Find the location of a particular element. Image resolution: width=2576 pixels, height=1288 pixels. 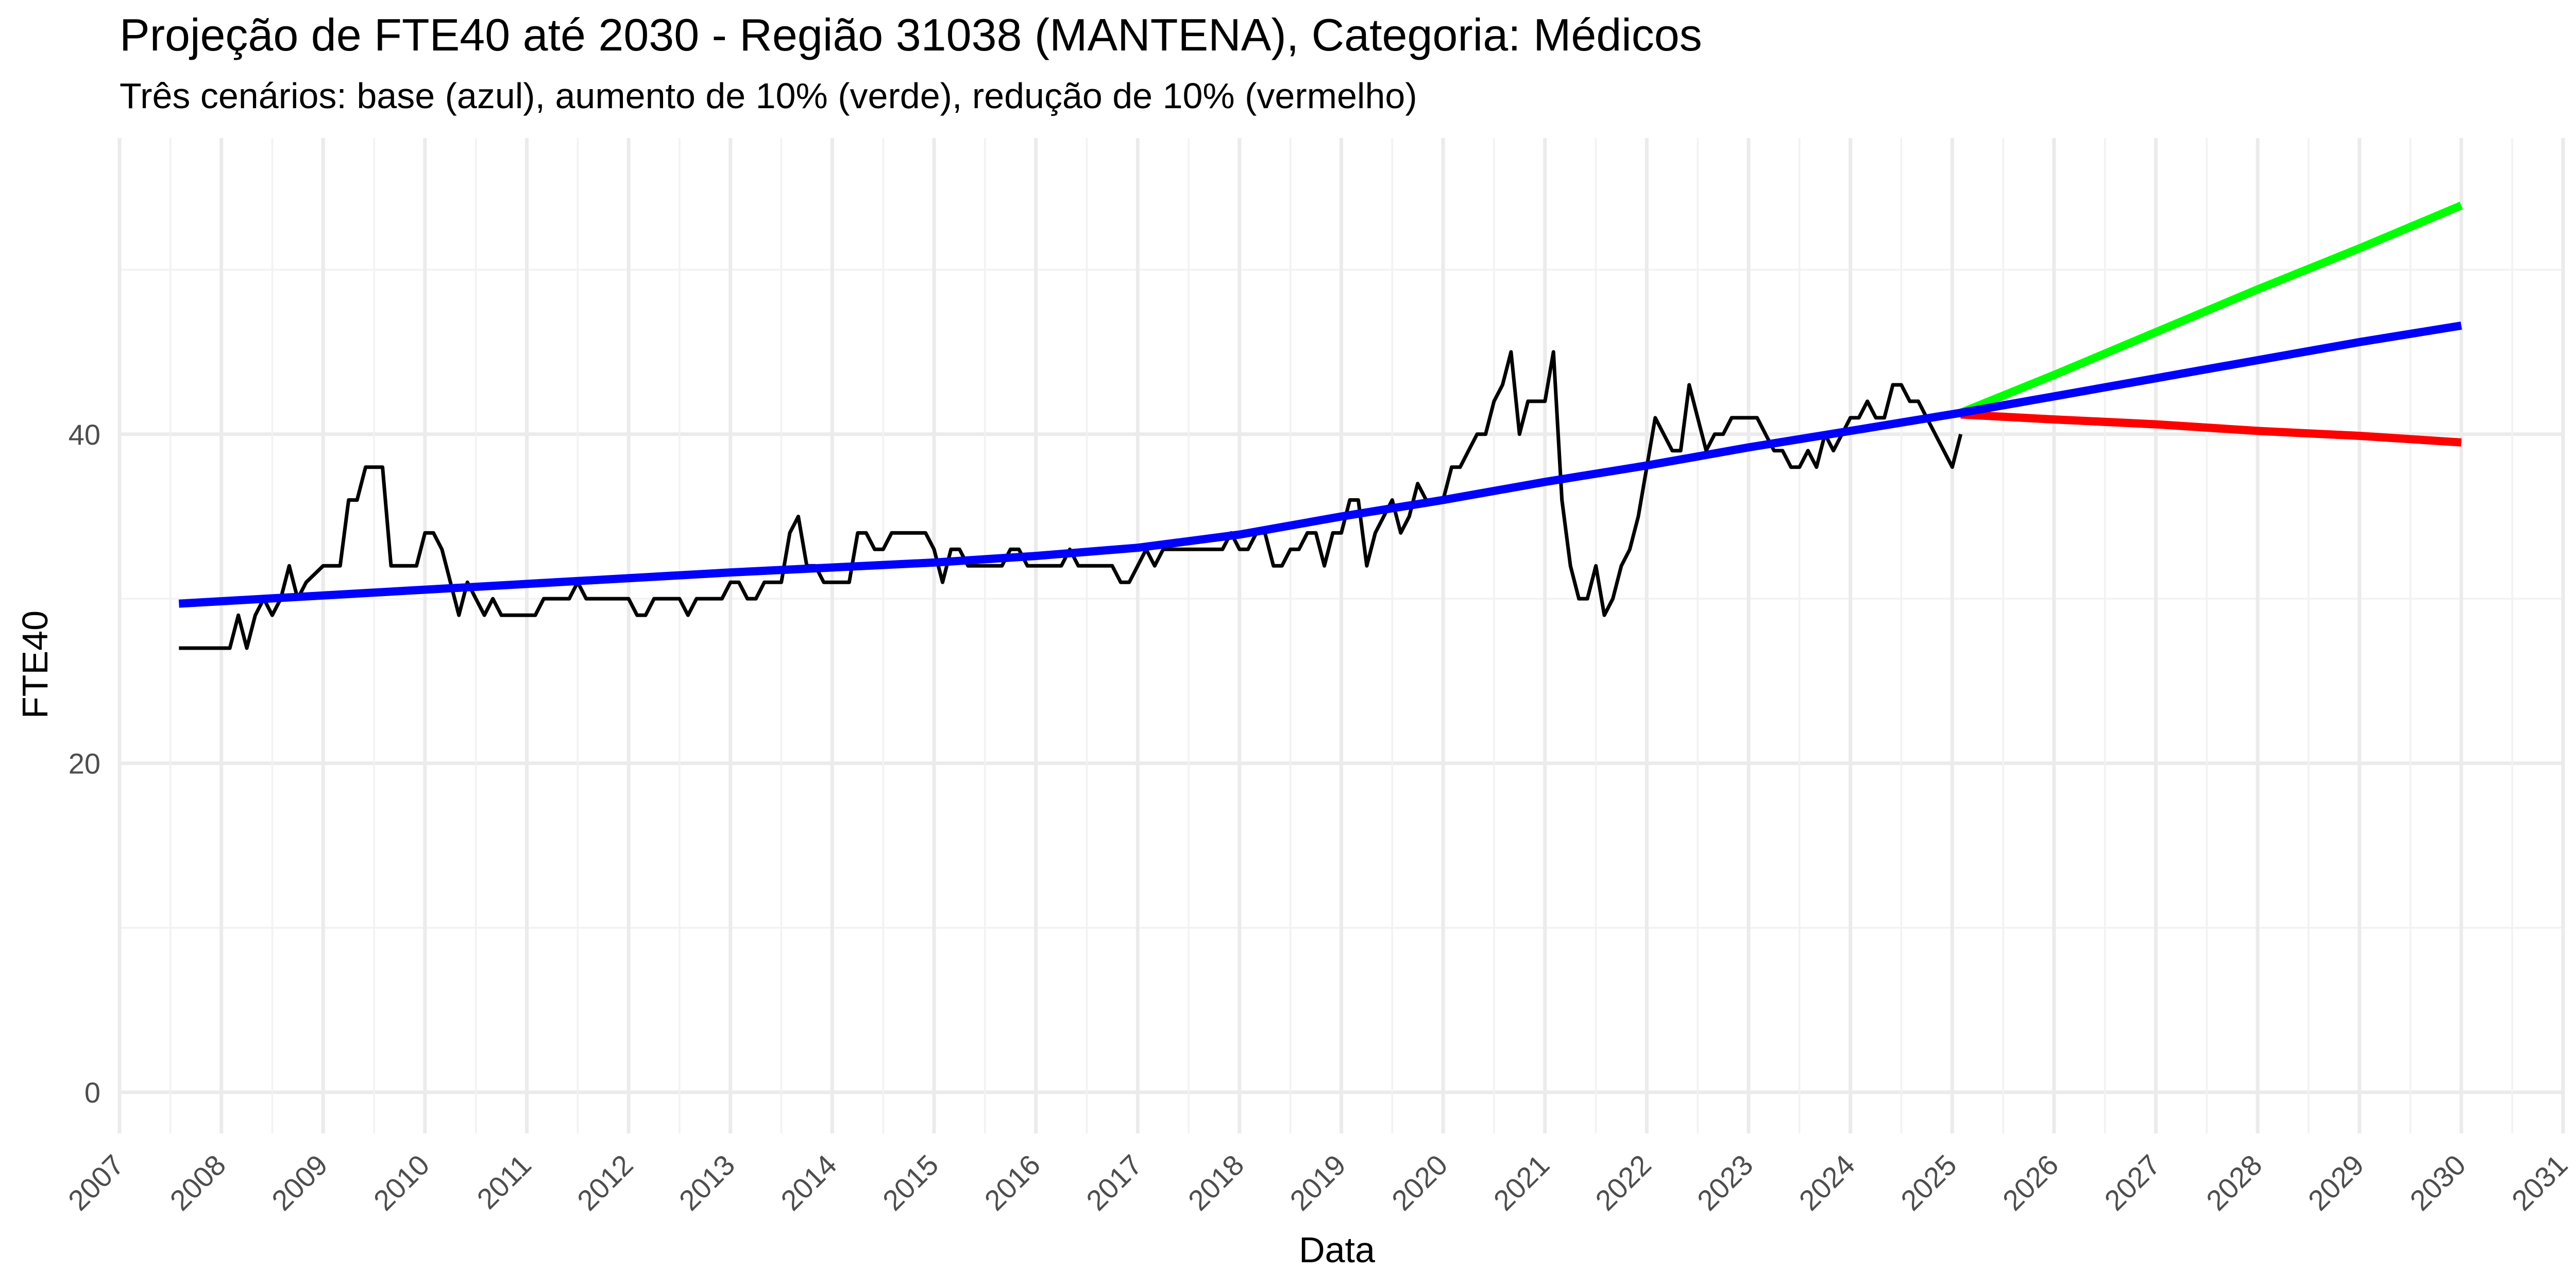

y-tick-label: 40 is located at coordinates (84, 434).